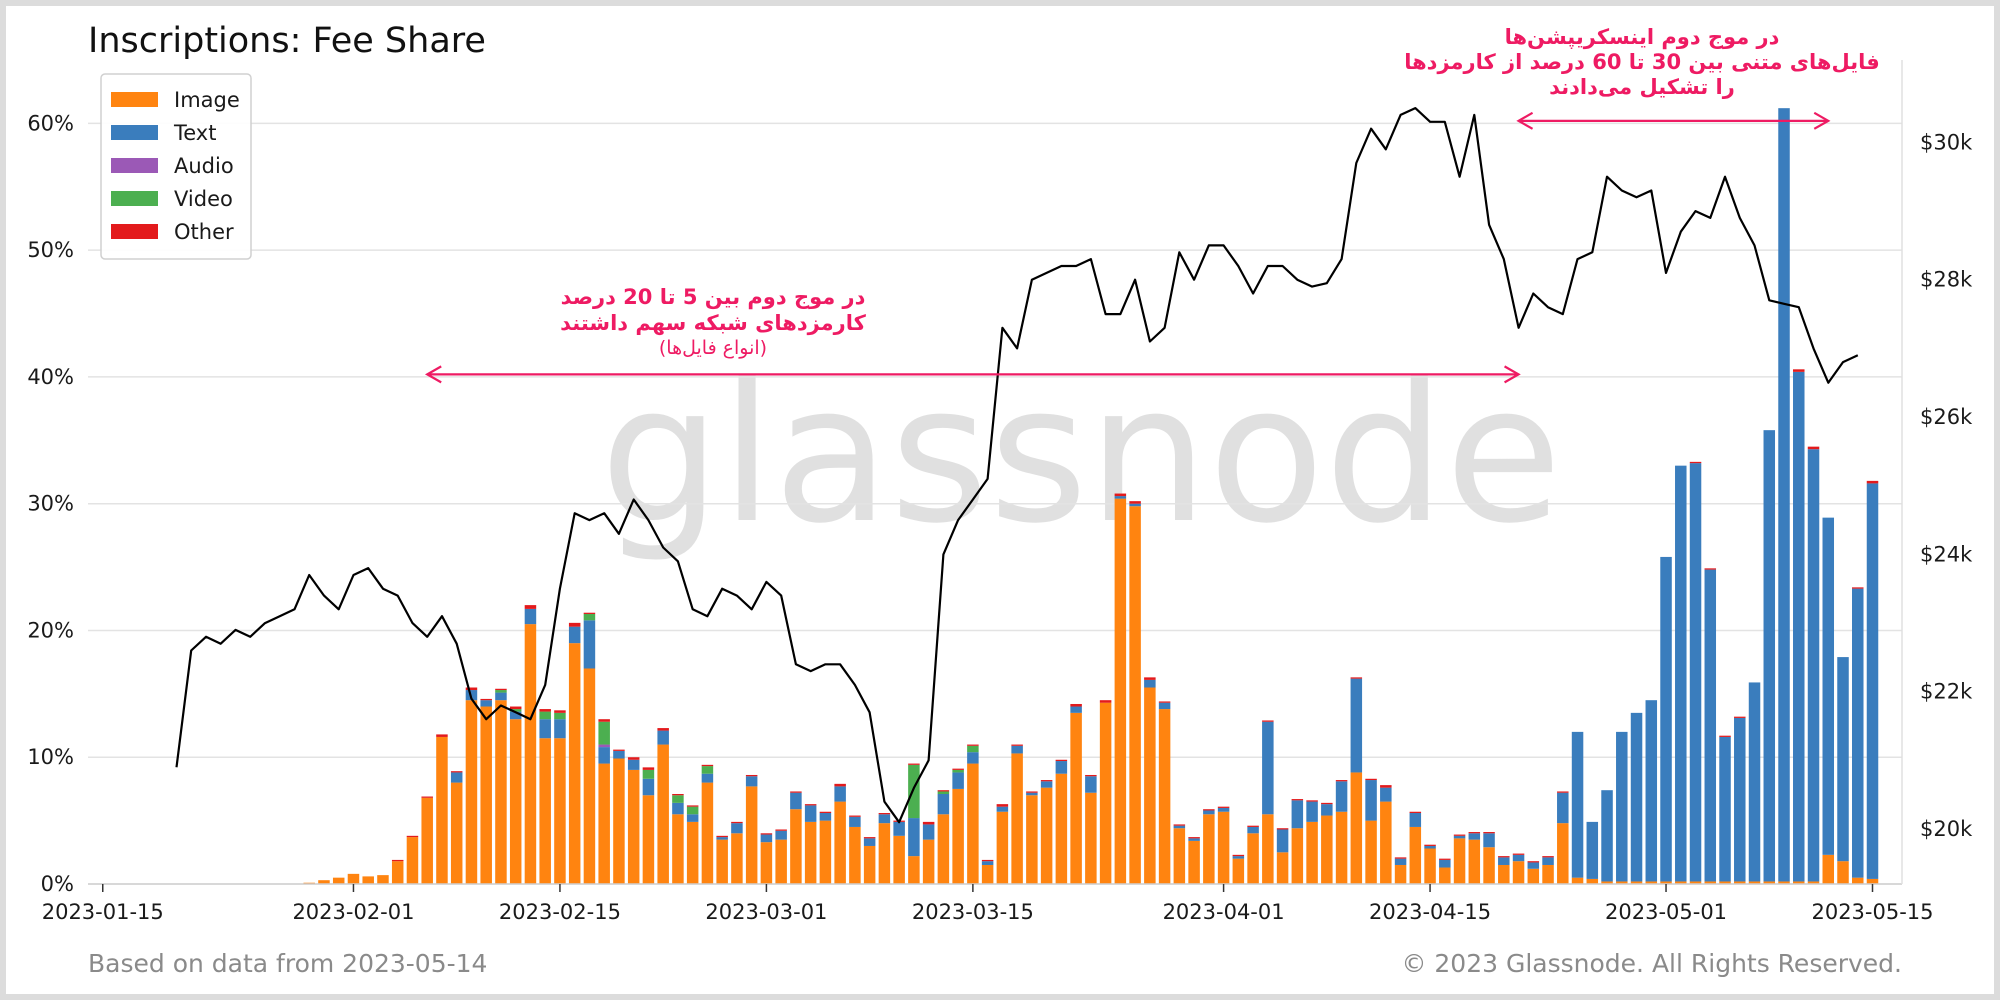  I want to click on legend-swatch-other, so click(134, 231).